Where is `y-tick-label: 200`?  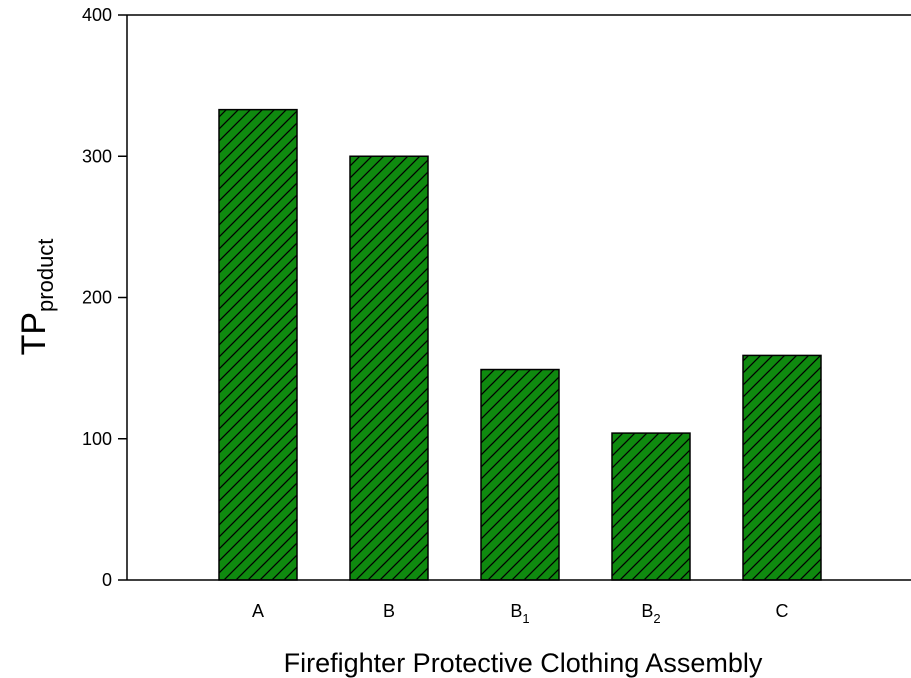
y-tick-label: 200 is located at coordinates (97, 298).